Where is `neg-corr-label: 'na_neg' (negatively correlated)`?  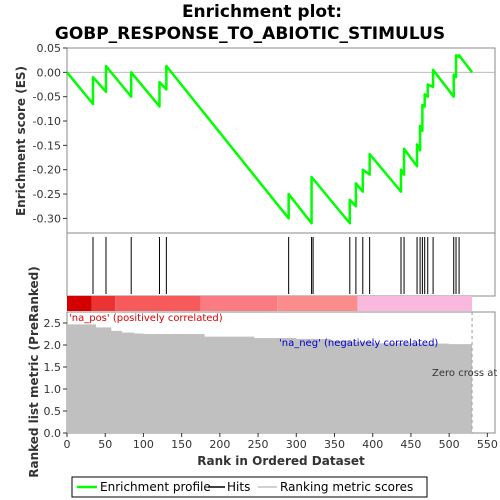 neg-corr-label: 'na_neg' (negatively correlated) is located at coordinates (358, 343).